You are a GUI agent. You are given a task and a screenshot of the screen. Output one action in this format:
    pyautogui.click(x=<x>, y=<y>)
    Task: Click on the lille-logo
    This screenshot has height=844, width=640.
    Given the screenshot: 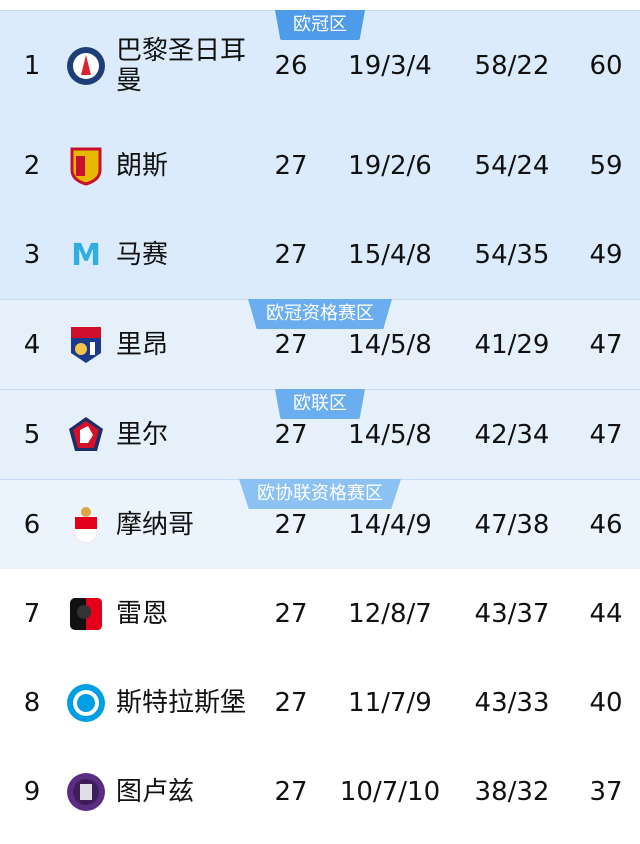 What is the action you would take?
    pyautogui.click(x=86, y=435)
    